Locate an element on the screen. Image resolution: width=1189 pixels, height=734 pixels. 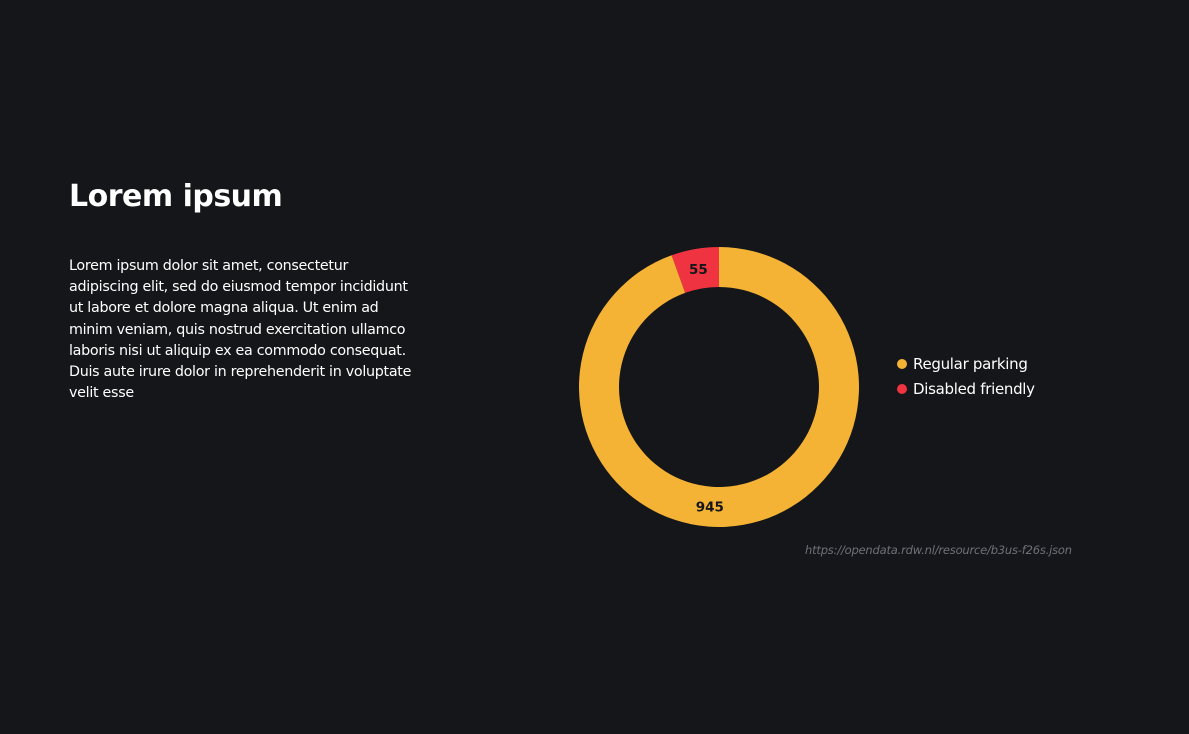
donut-slice-regular-parking is located at coordinates (719, 387).